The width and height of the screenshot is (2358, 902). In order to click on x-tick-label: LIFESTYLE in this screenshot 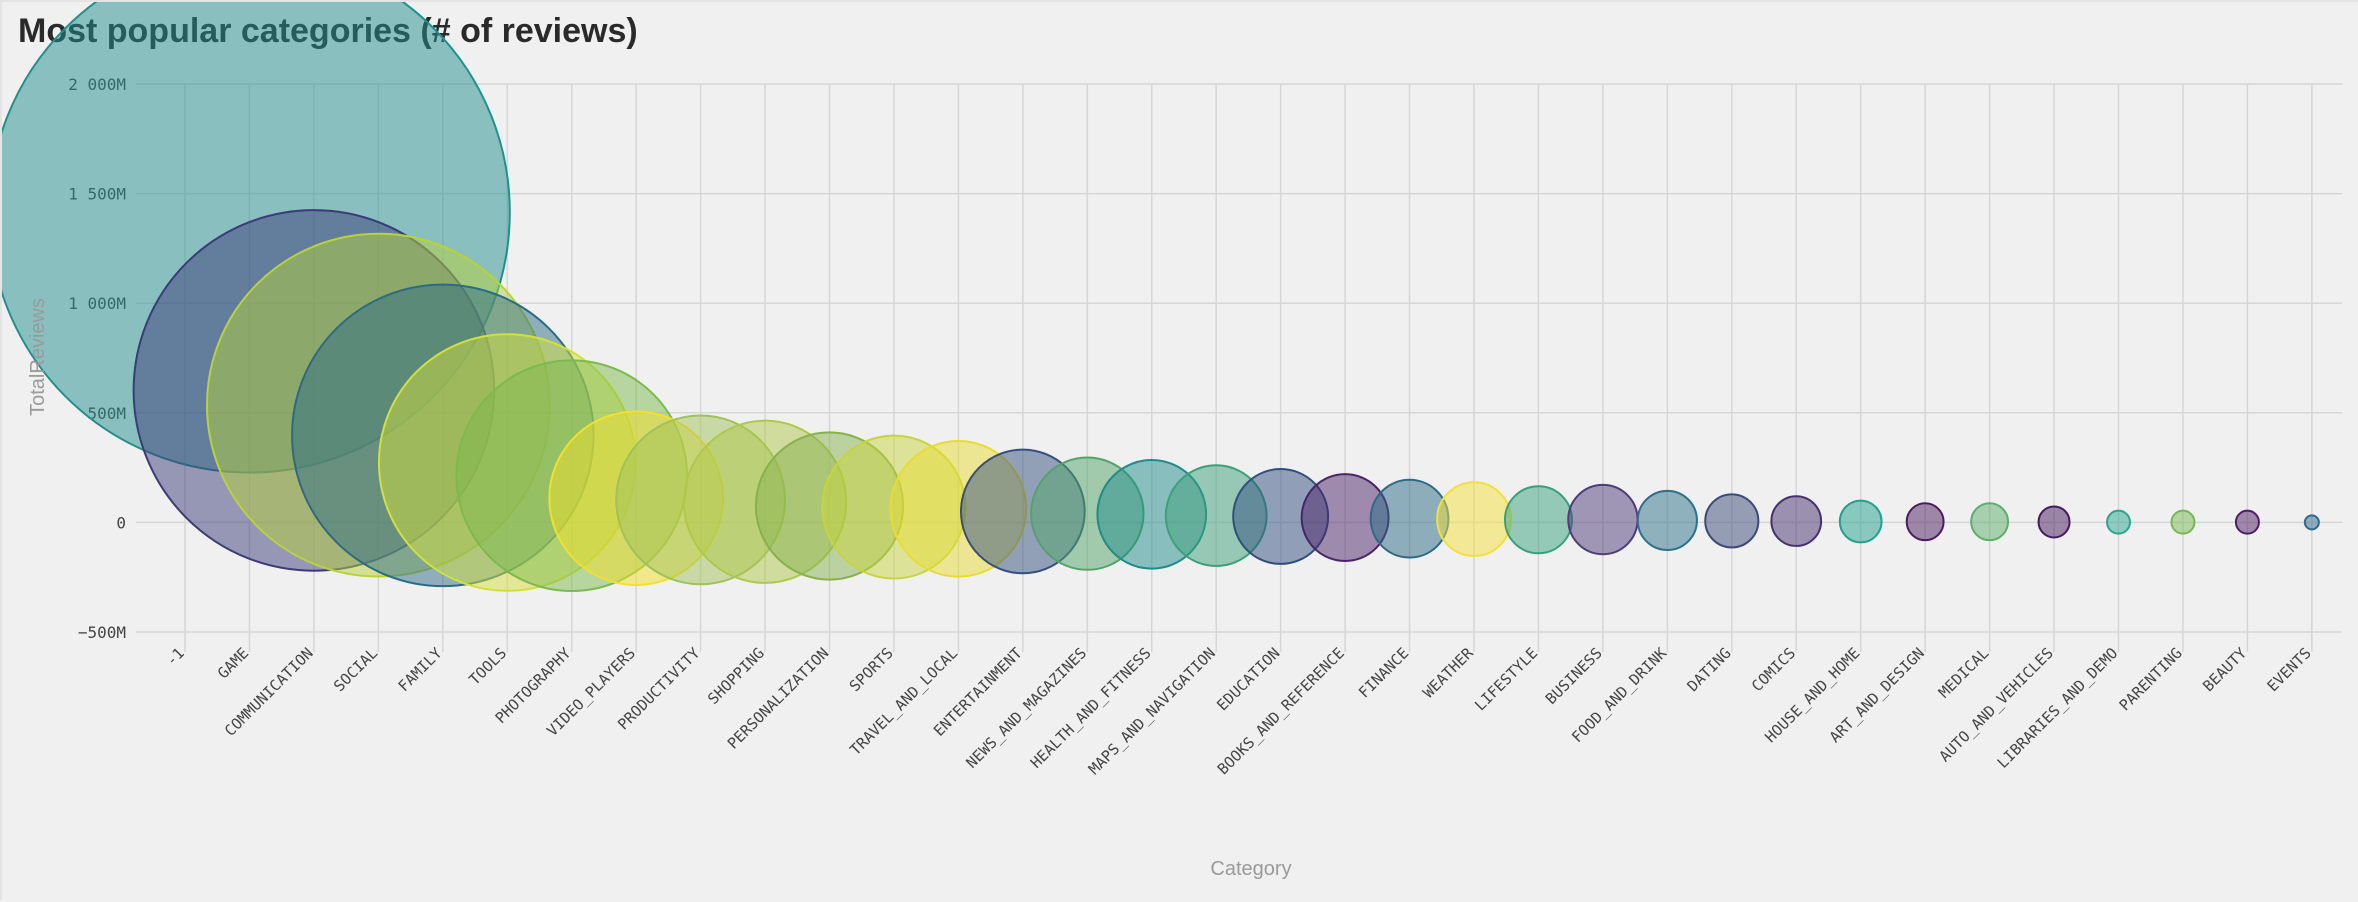, I will do `click(1506, 679)`.